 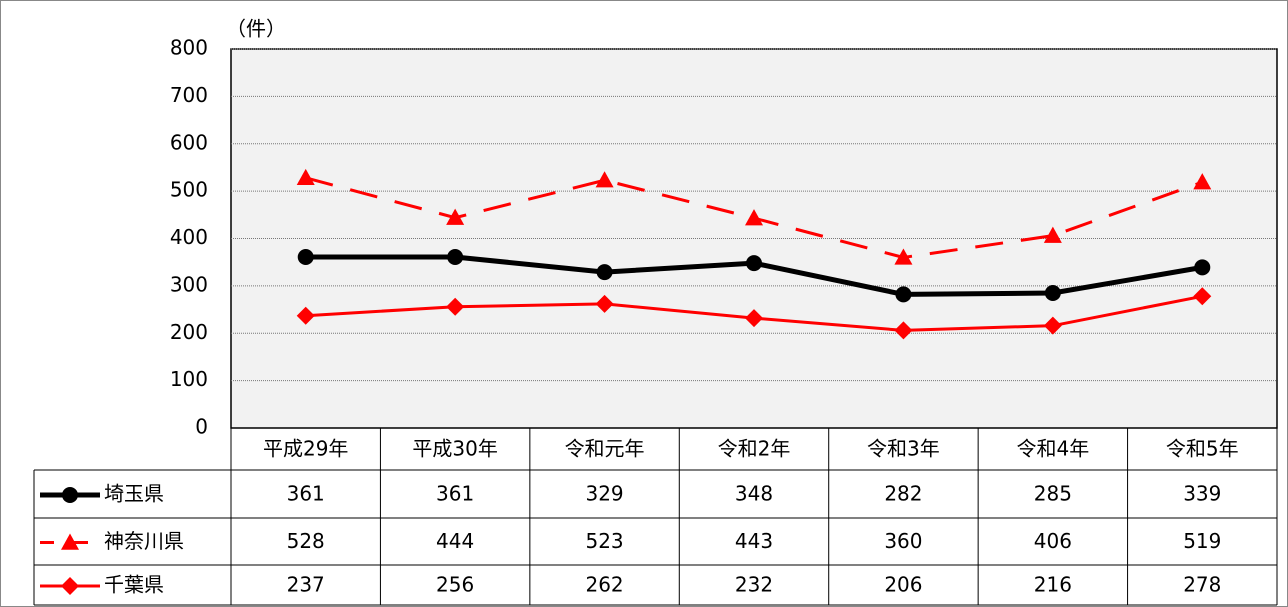 I want to click on x-tick-label: 令和5年, so click(x=1202, y=449).